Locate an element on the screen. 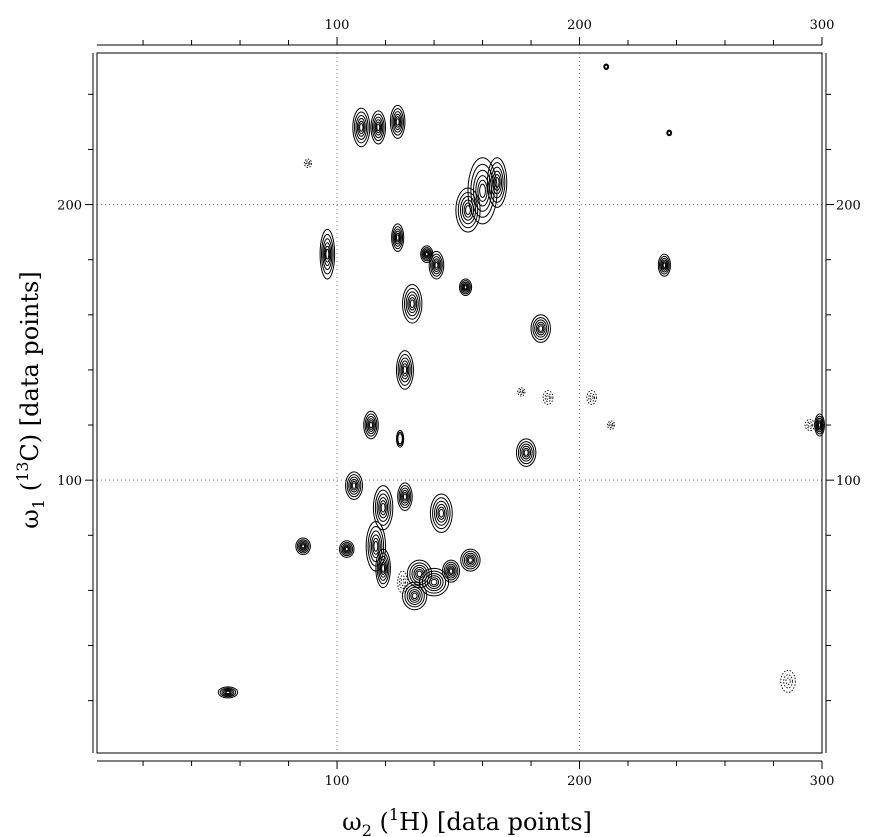  x-axis-title: ω2 (1H) [data points] is located at coordinates (467, 821).